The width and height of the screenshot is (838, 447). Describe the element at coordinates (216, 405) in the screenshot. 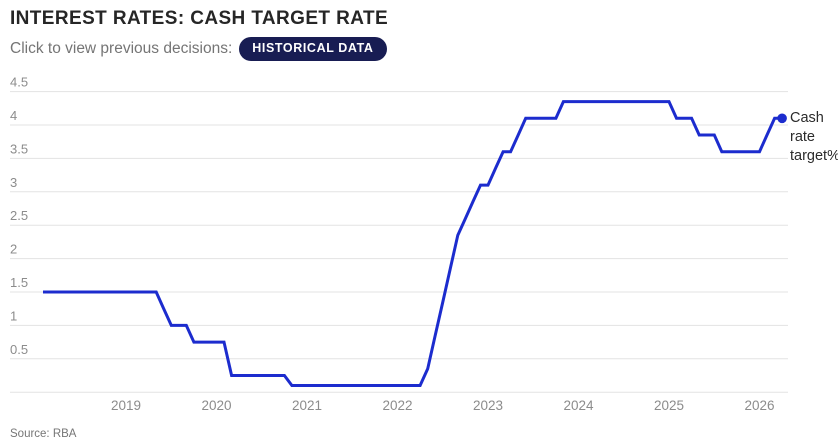

I see `x-tick-label: 2020` at that location.